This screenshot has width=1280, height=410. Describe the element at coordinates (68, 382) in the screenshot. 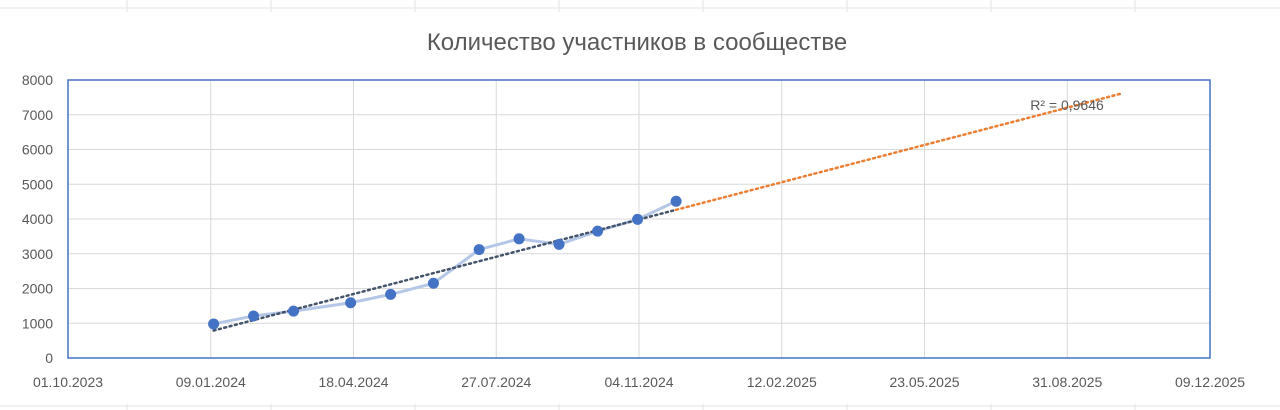

I see `x-tick-label: 01.10.2023` at that location.